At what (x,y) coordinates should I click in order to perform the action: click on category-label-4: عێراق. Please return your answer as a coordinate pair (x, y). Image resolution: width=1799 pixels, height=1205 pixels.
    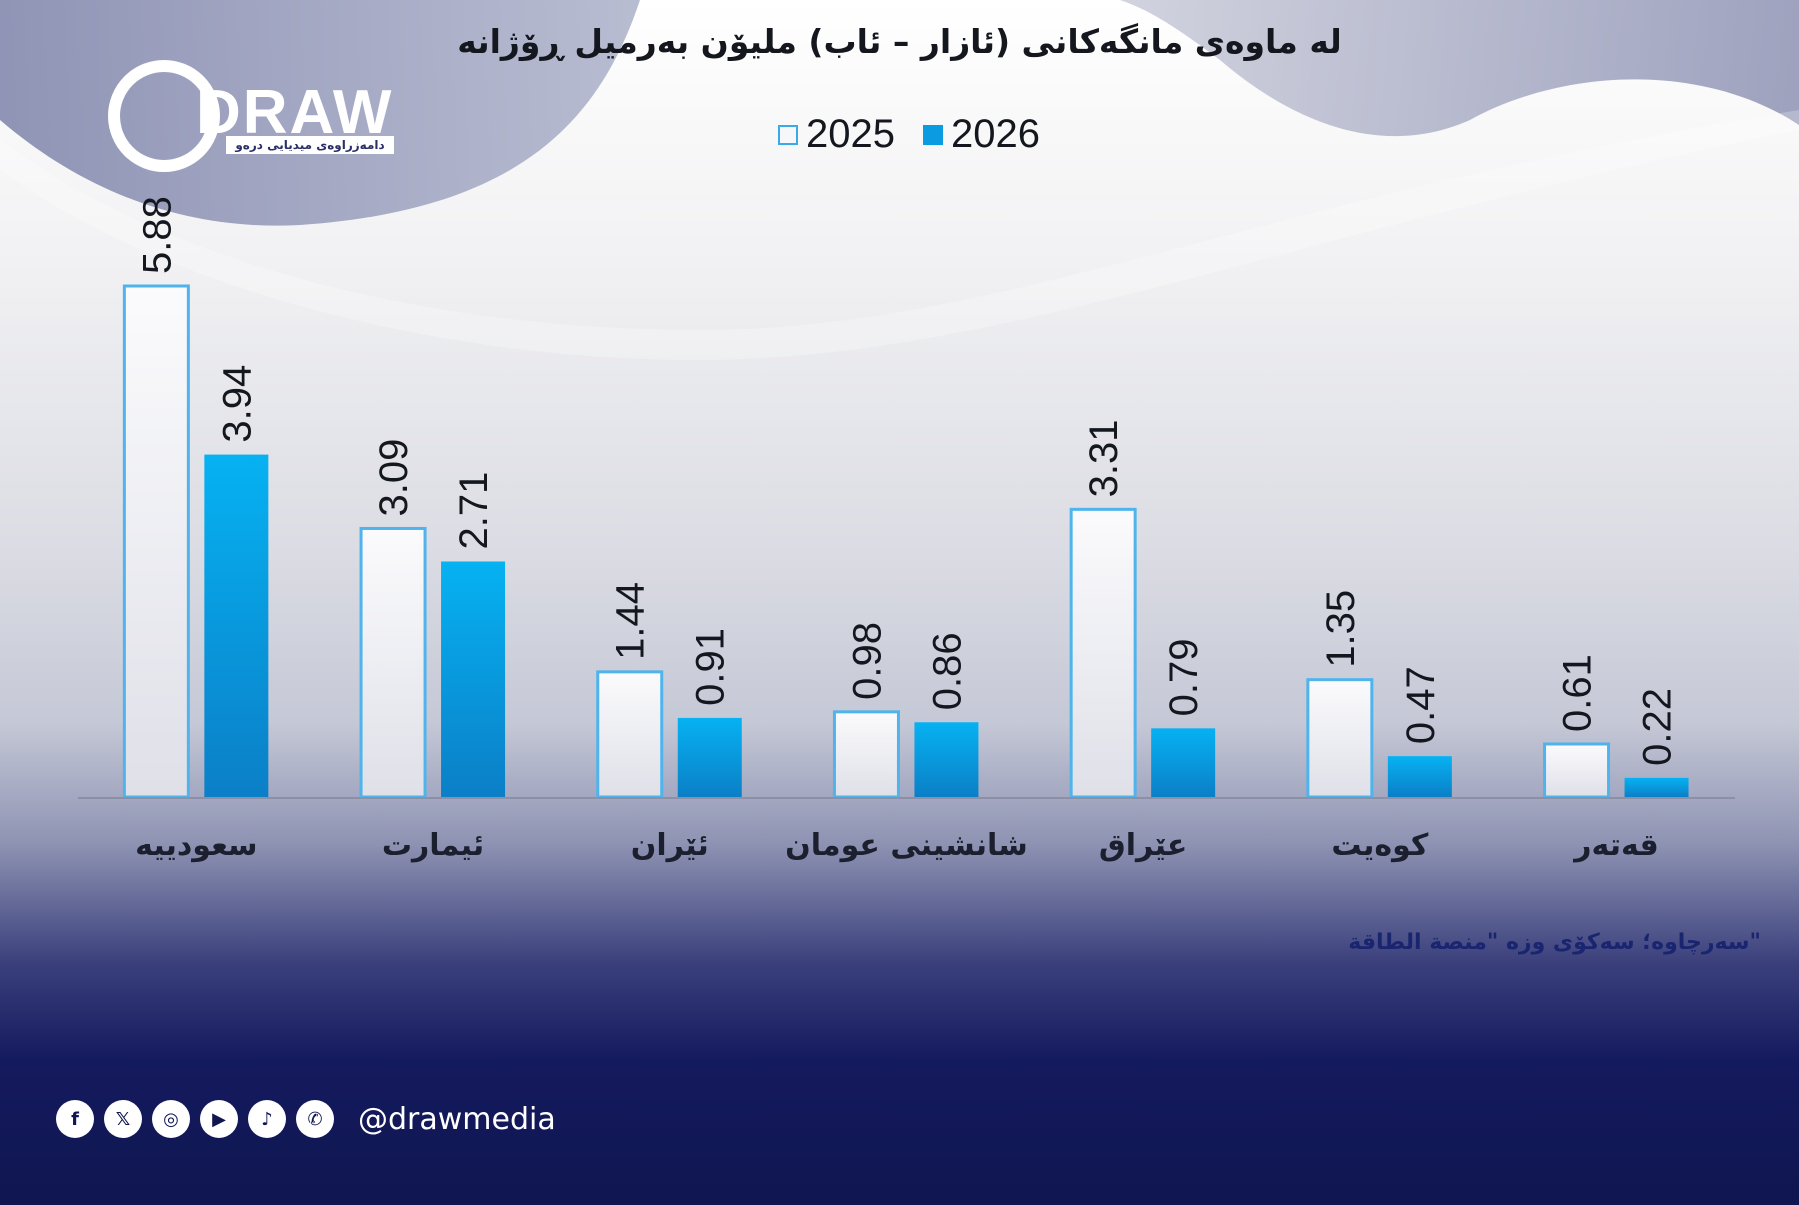
    Looking at the image, I should click on (1143, 845).